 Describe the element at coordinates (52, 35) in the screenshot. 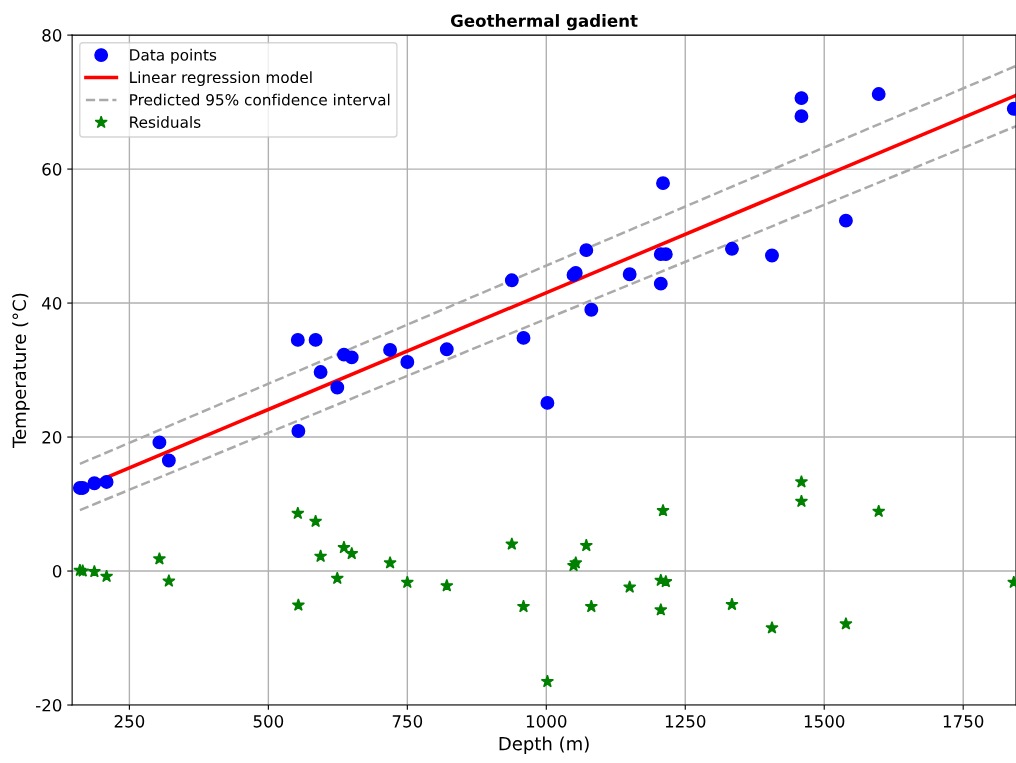

I see `y-tick-label: 80` at that location.